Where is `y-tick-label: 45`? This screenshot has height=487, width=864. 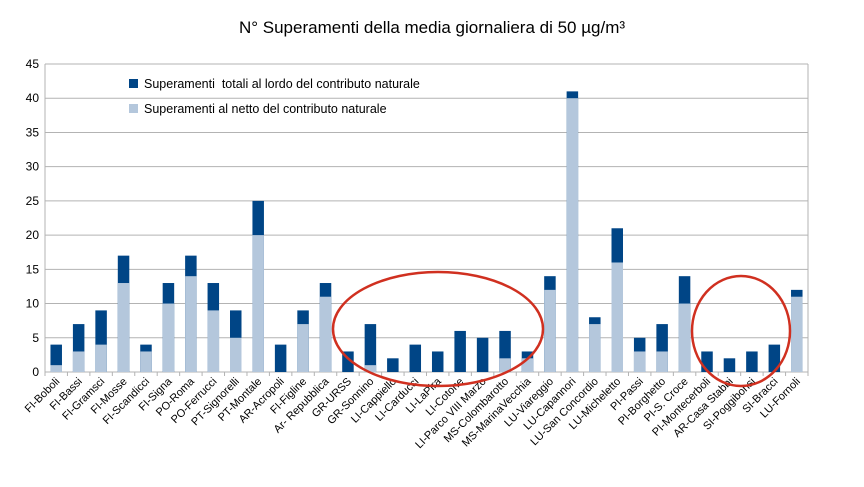 y-tick-label: 45 is located at coordinates (33, 64).